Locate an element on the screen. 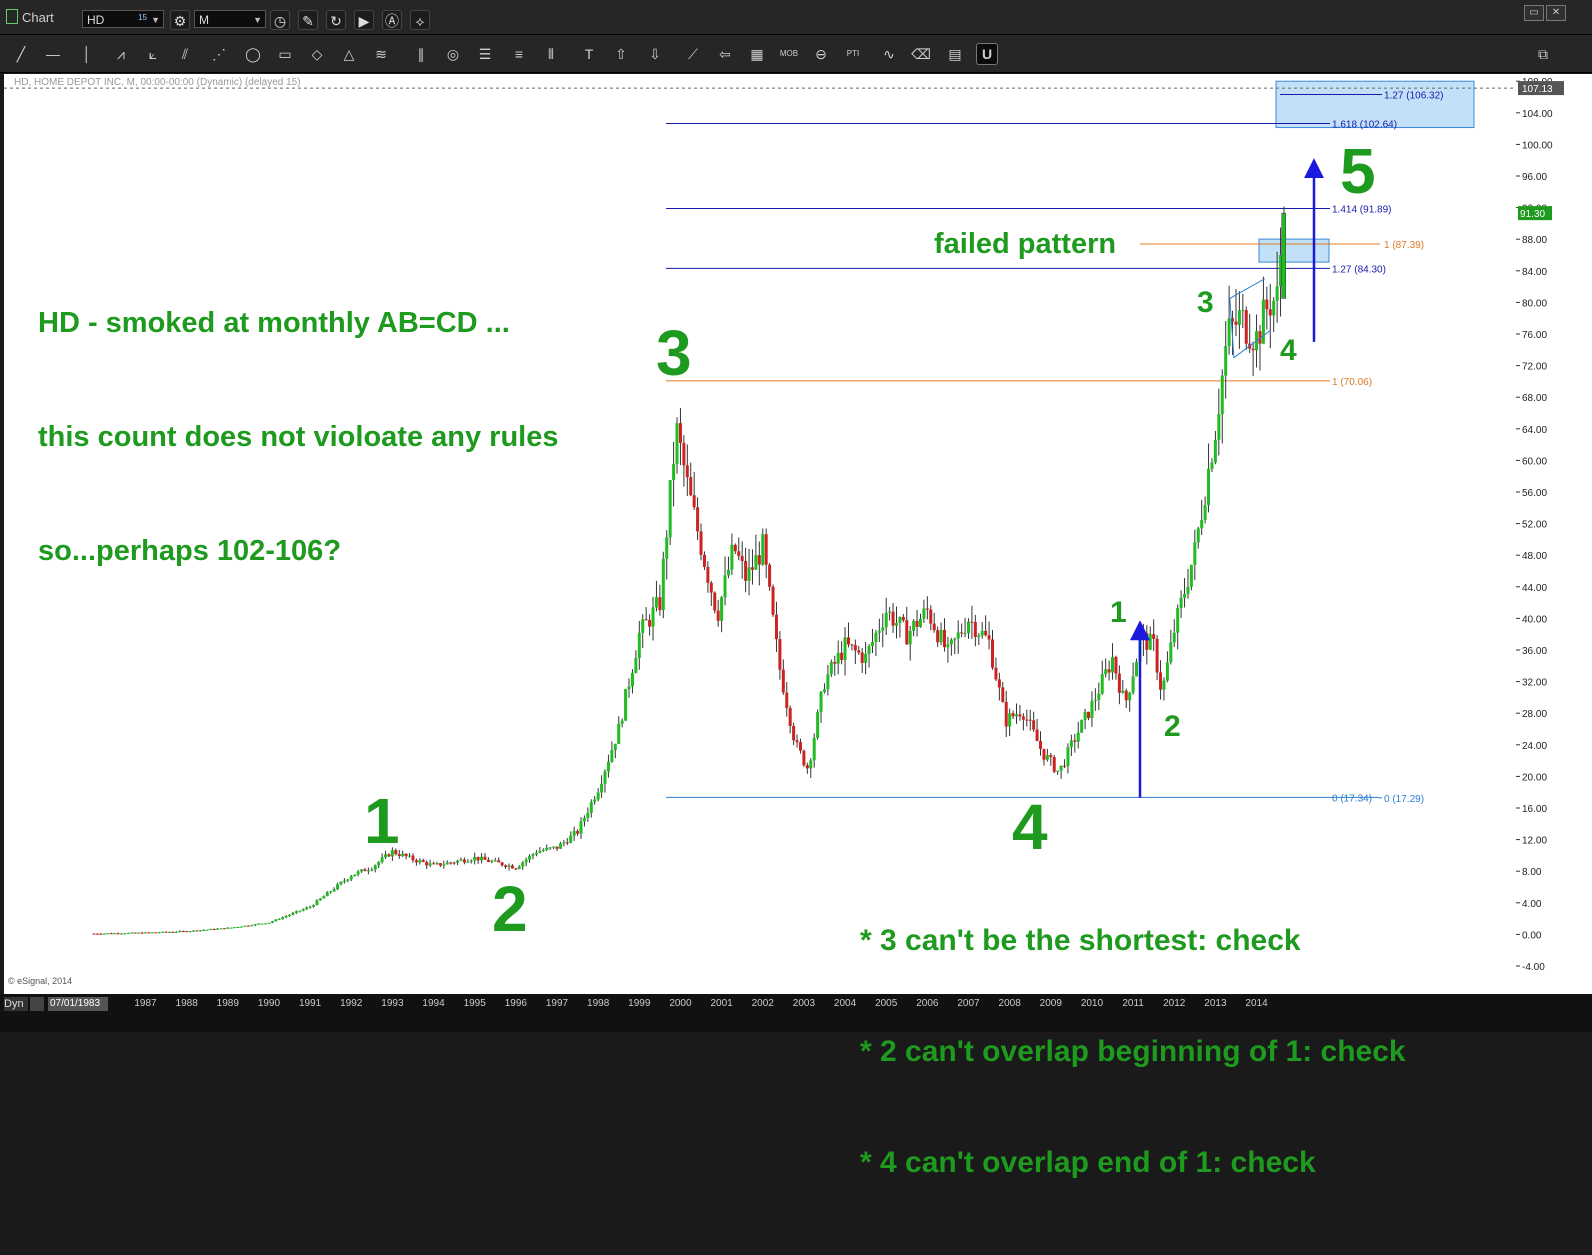 This screenshot has width=1592, height=1255. magnet-tool-icon: U is located at coordinates (987, 54).